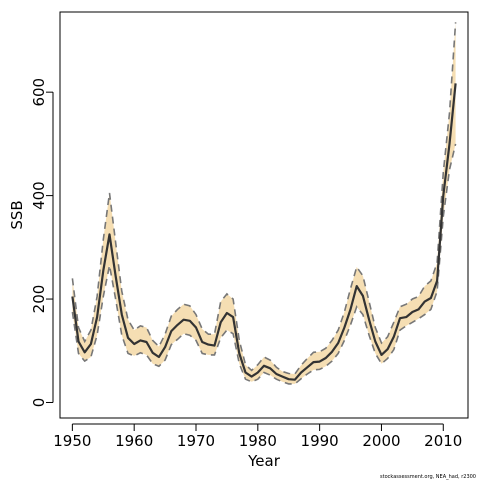 The image size is (480, 480). Describe the element at coordinates (17, 214) in the screenshot. I see `y-axis-title: SSB` at that location.